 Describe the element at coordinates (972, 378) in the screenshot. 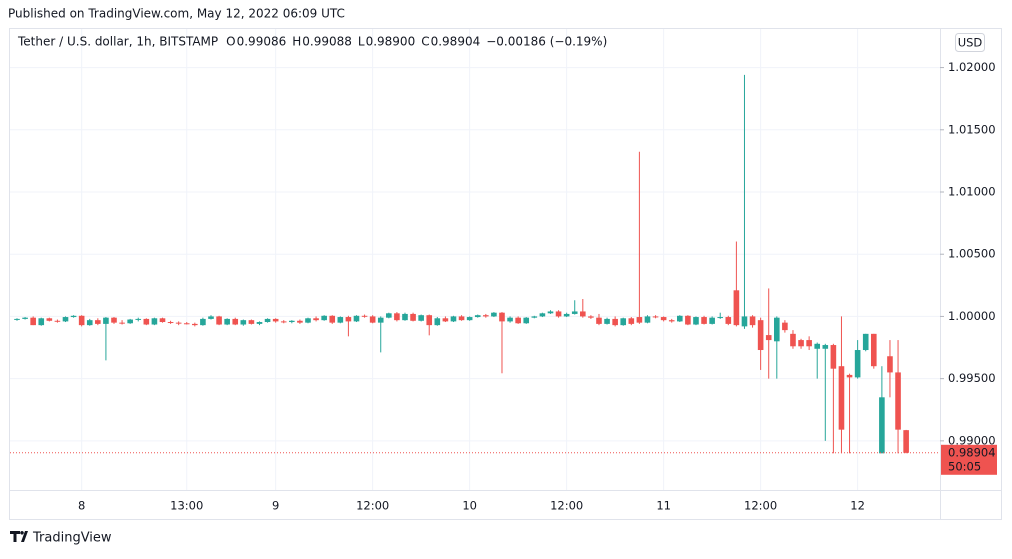

I see `y-tick-label: 0.99500` at that location.